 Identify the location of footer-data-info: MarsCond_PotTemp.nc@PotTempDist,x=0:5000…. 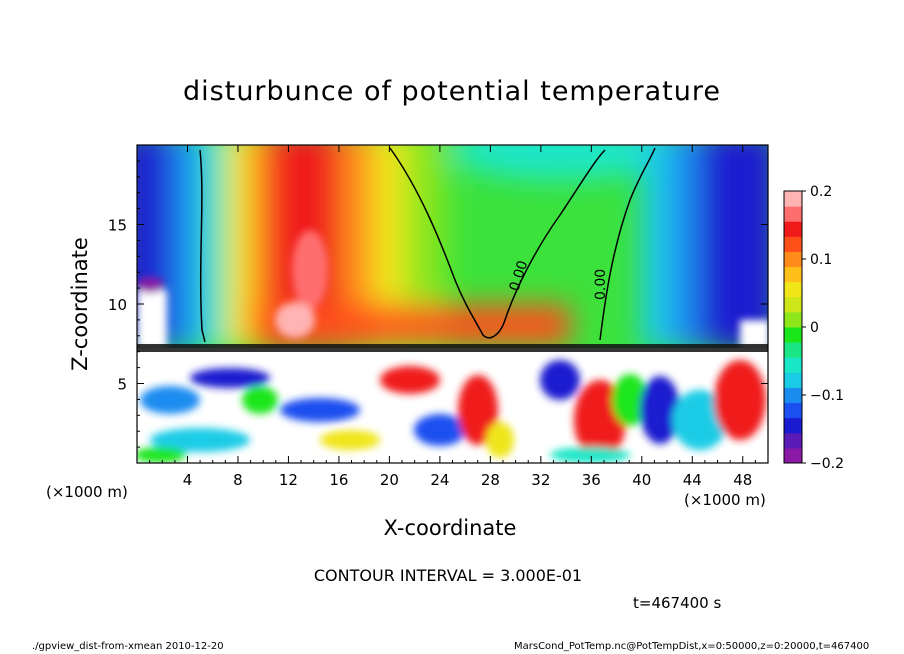
(692, 646).